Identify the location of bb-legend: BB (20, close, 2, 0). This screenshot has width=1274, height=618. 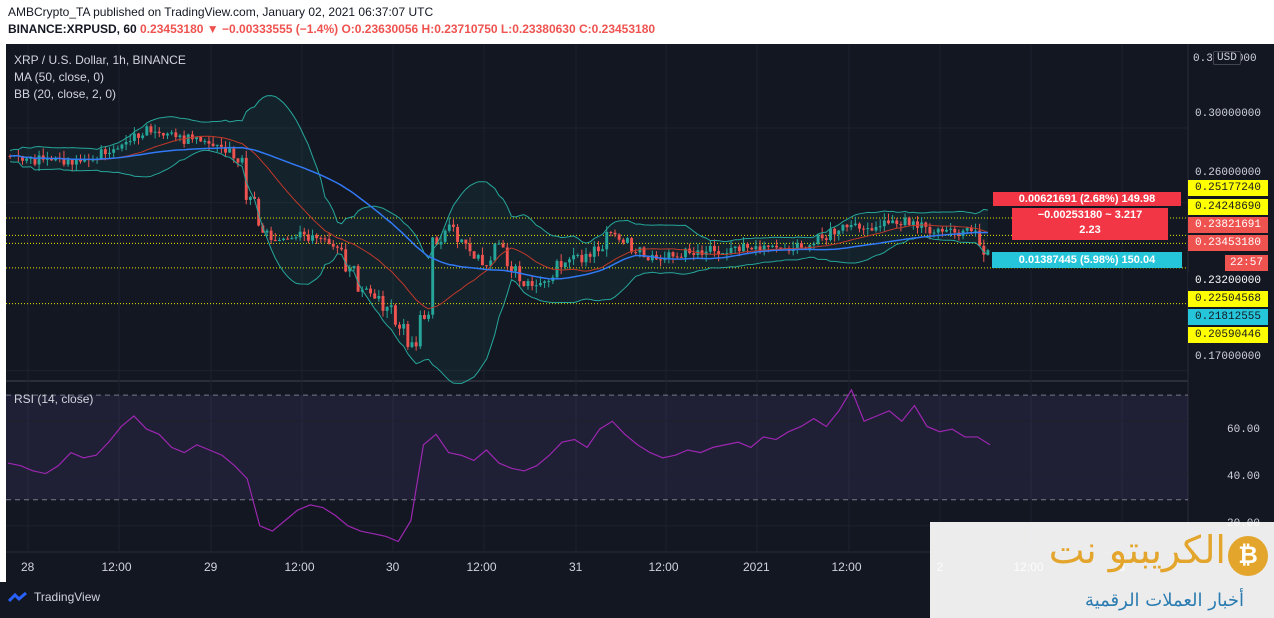
(65, 94).